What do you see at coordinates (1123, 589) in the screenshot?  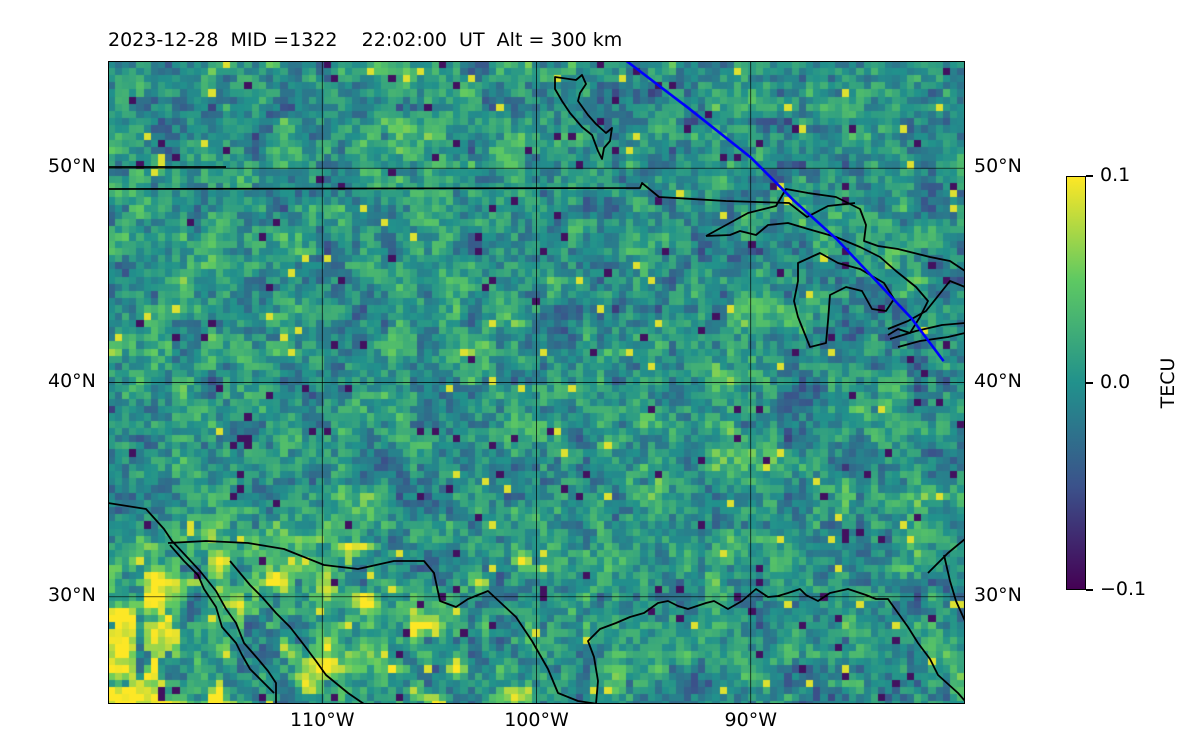 I see `colorbar-tick-label: −0.1` at bounding box center [1123, 589].